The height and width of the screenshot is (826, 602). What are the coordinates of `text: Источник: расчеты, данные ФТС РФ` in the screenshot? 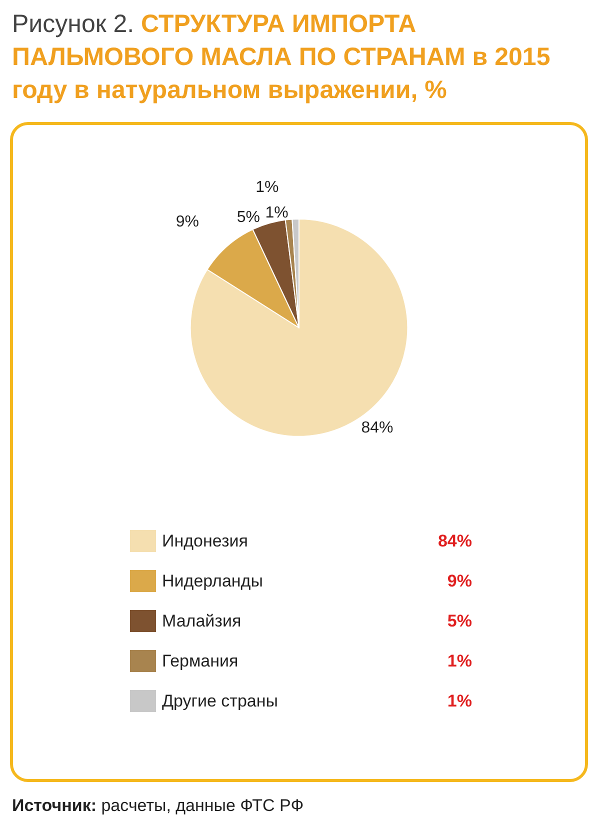 It's located at (158, 806).